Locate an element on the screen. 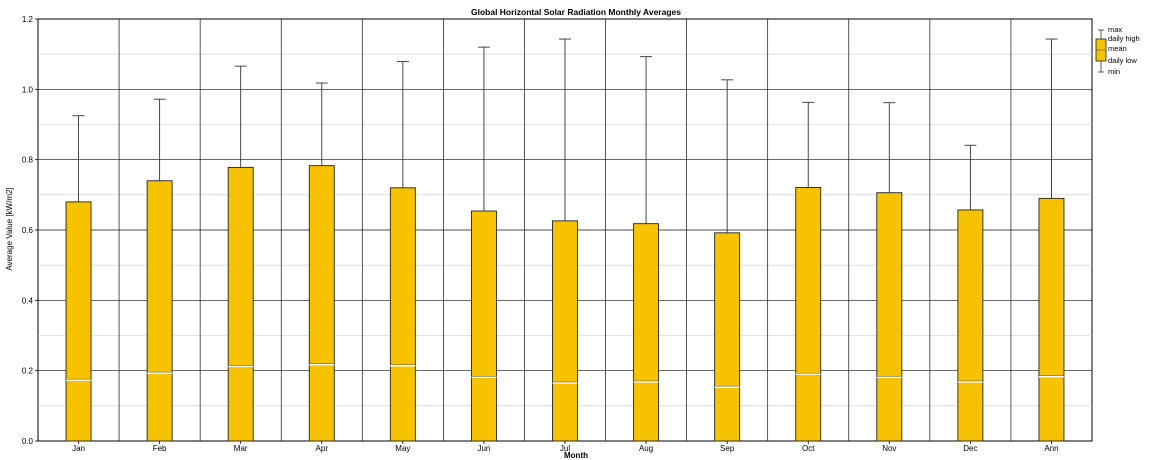  x-tick-label: Jul is located at coordinates (565, 448).